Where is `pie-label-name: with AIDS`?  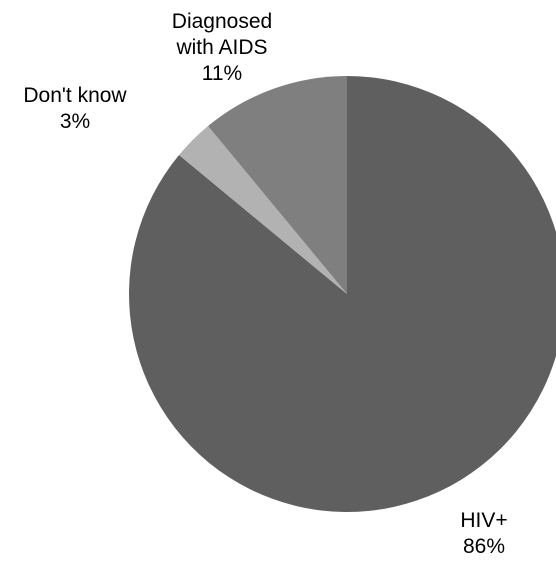 pie-label-name: with AIDS is located at coordinates (221, 47).